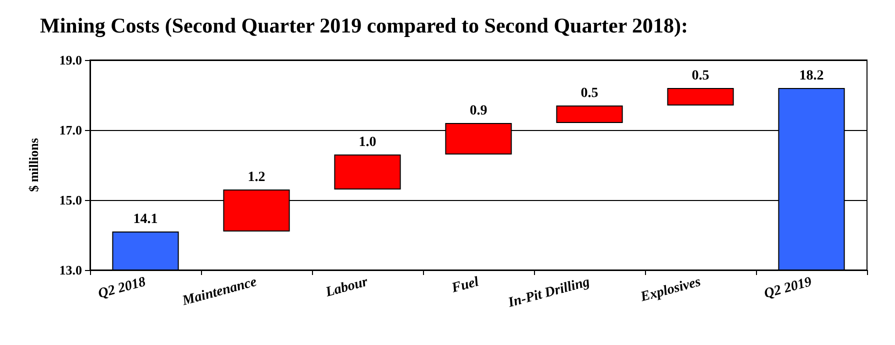 This screenshot has width=895, height=345. What do you see at coordinates (145, 219) in the screenshot?
I see `data-label: 14.1` at bounding box center [145, 219].